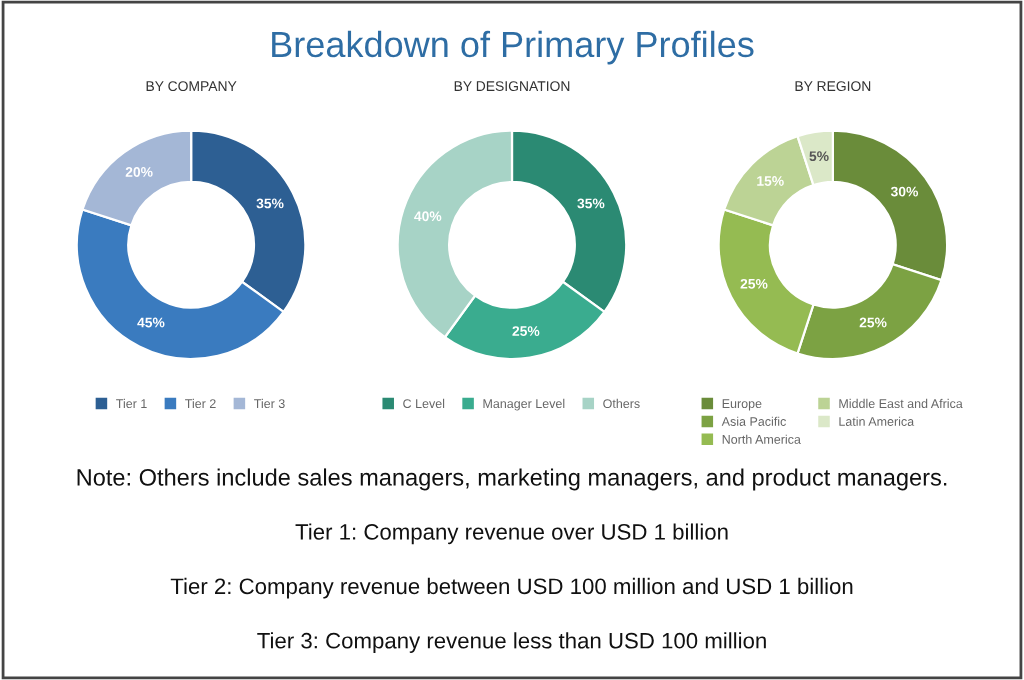  Describe the element at coordinates (511, 534) in the screenshot. I see `text: Tier 1: Company revenue over USD 1 billion` at that location.